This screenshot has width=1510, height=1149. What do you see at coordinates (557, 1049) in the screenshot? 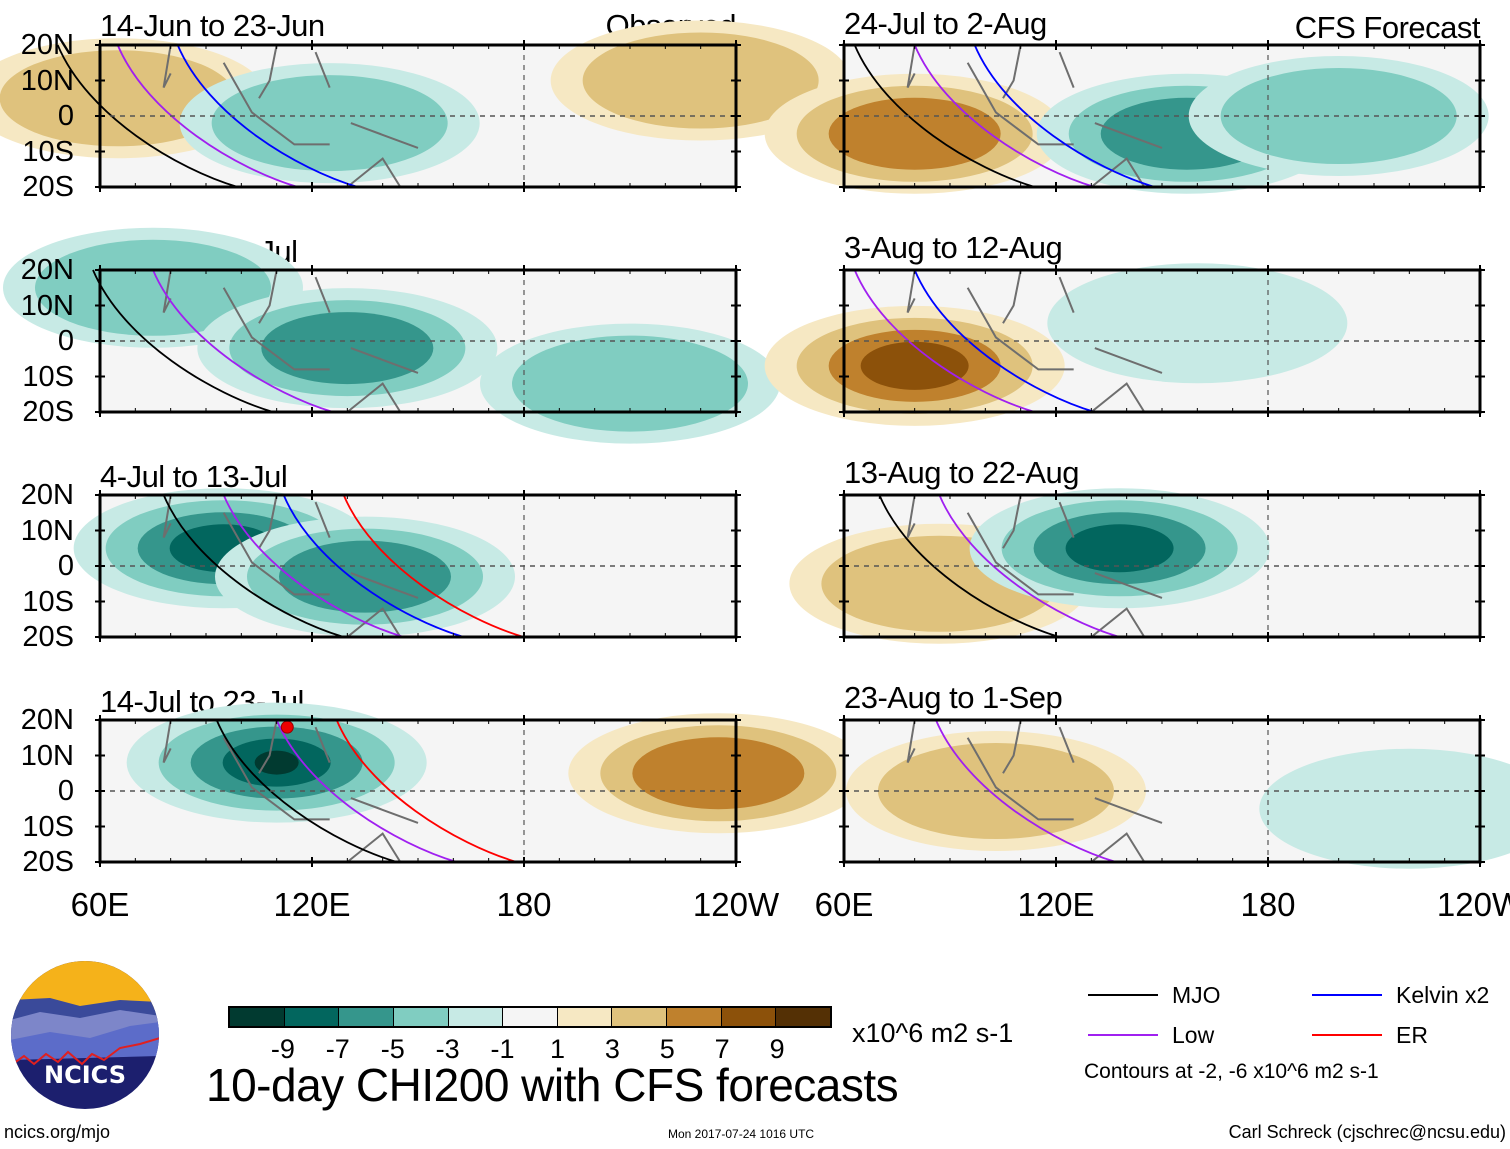
I see `colorbar-tick-label: 1` at bounding box center [557, 1049].